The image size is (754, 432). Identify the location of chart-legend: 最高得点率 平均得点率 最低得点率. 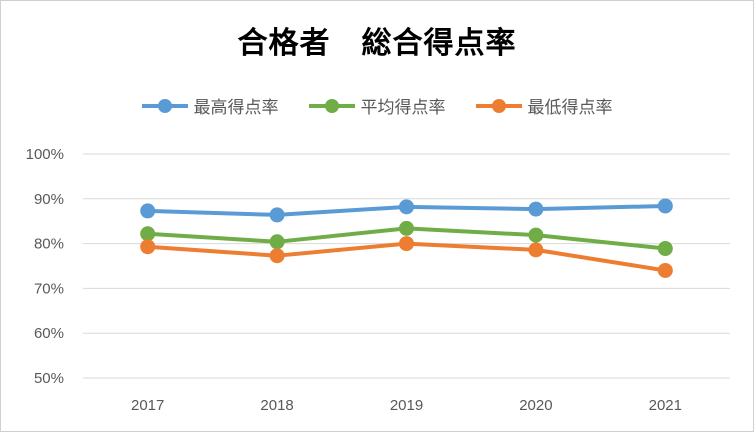
(377, 105).